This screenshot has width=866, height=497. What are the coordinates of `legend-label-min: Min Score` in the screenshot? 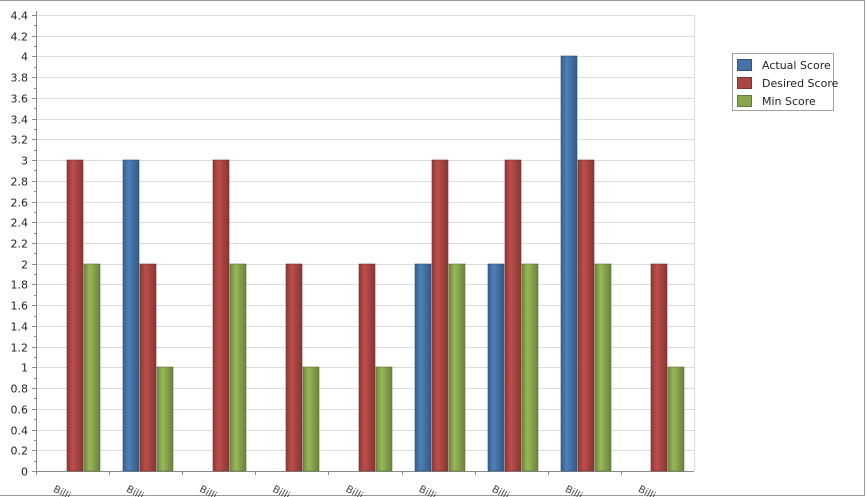 It's located at (789, 101).